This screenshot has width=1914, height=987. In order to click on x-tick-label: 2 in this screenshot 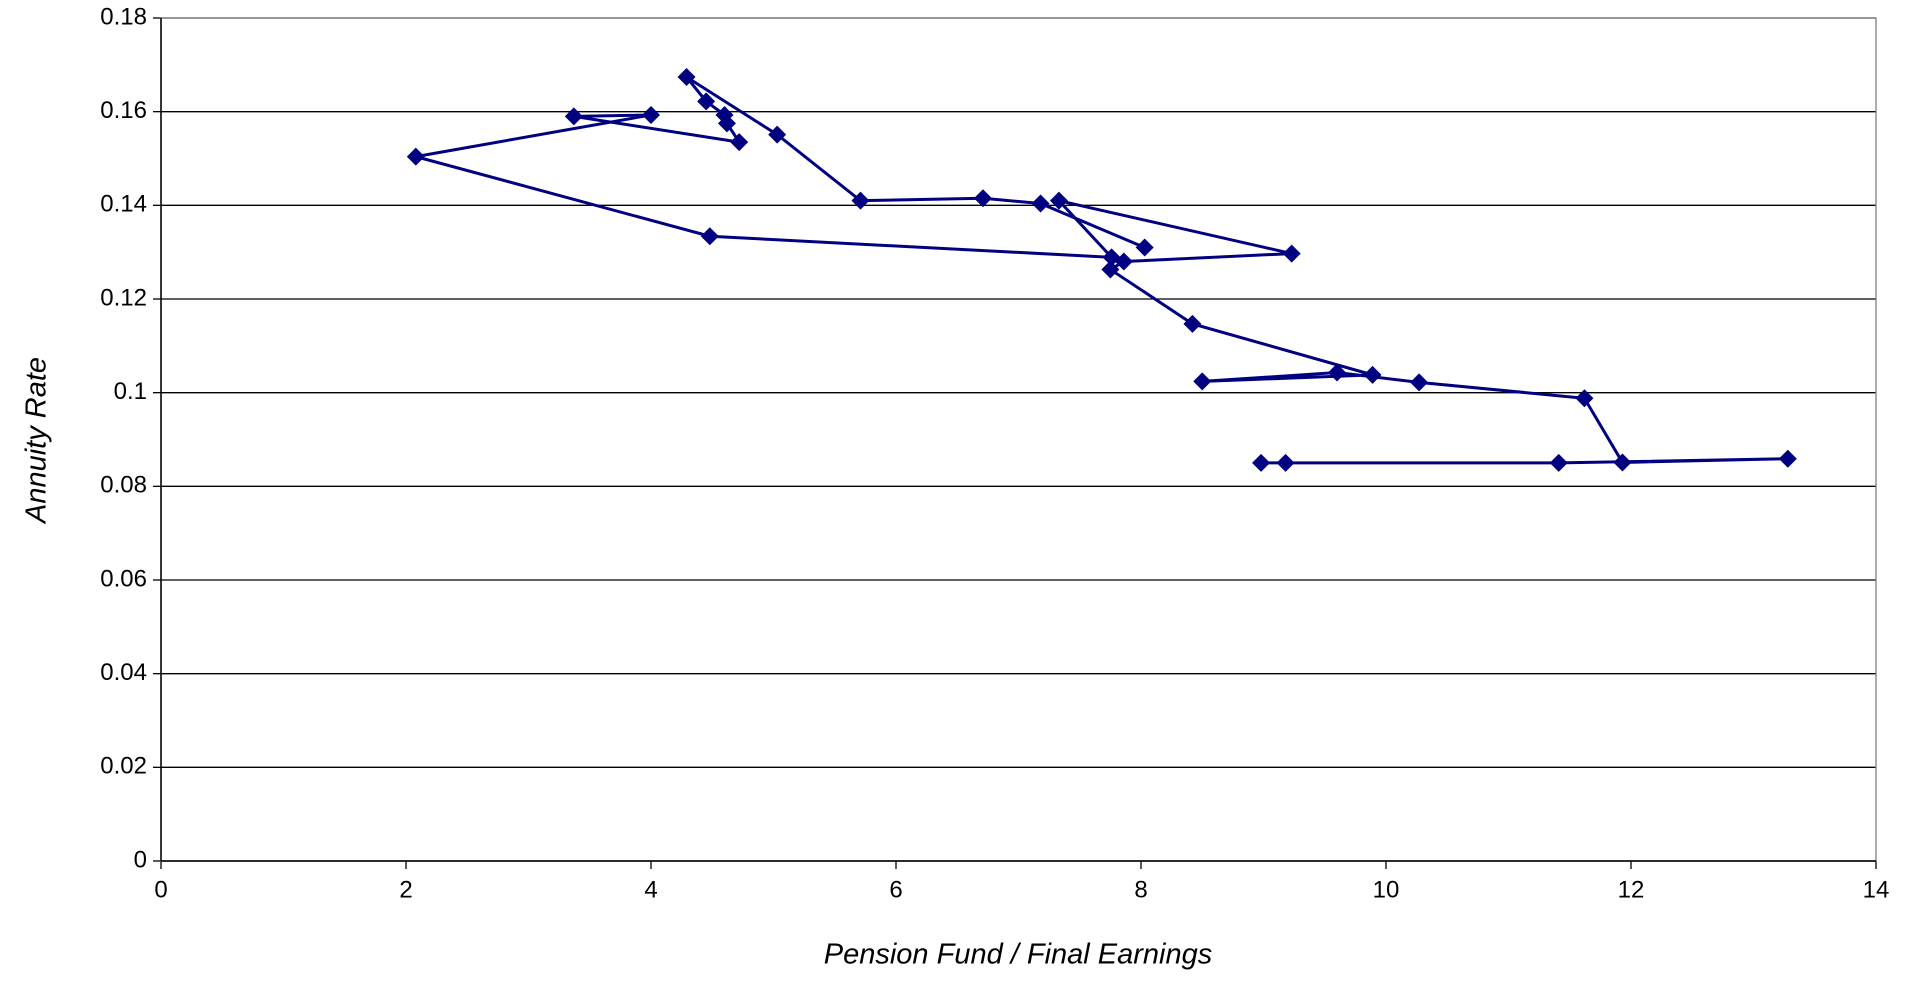, I will do `click(405, 889)`.